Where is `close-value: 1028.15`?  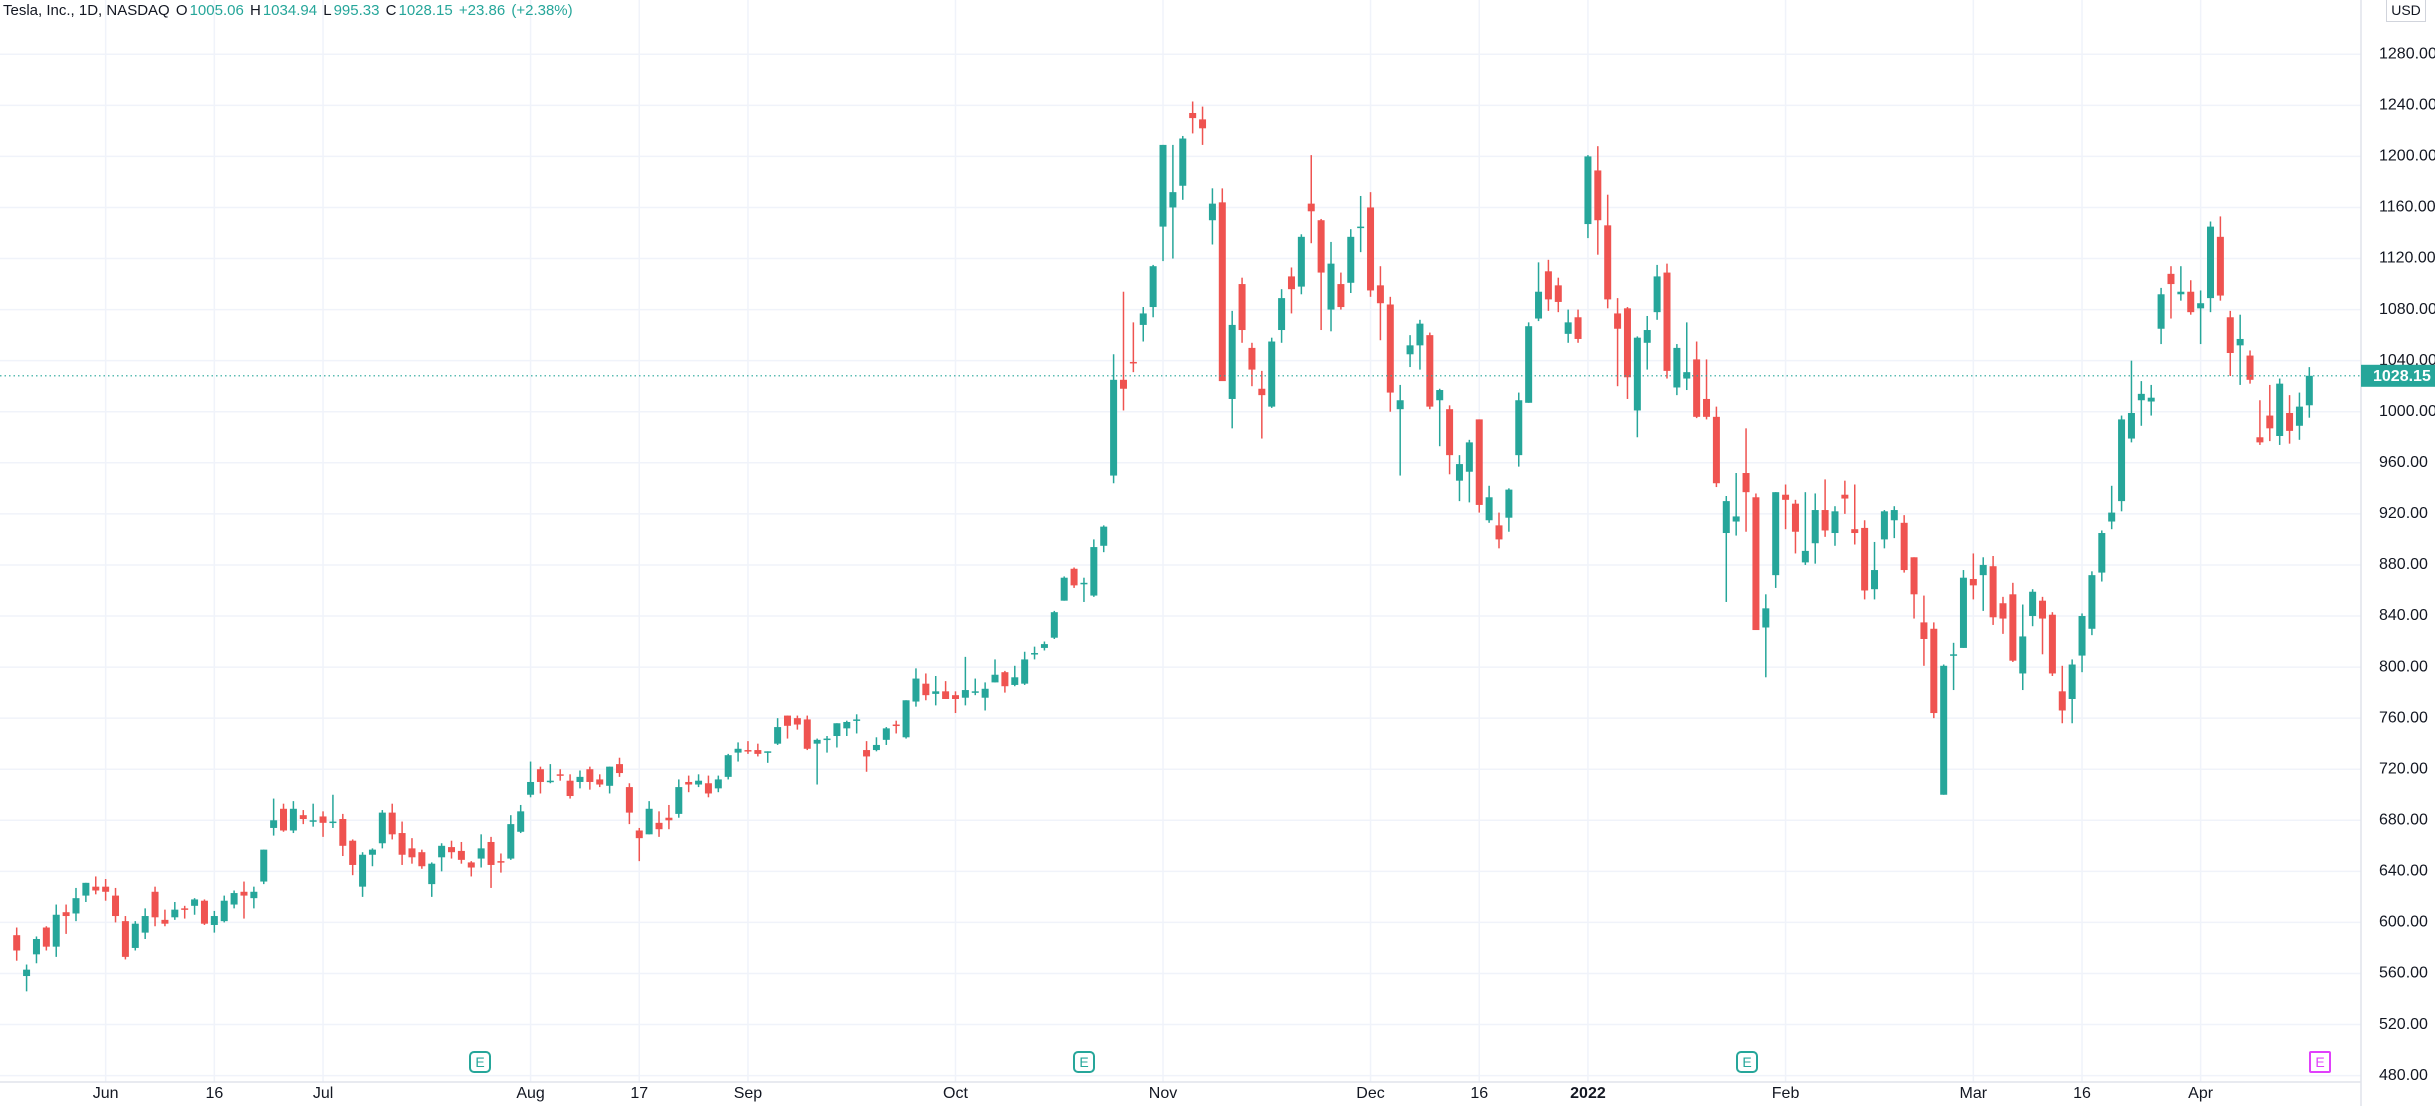 close-value: 1028.15 is located at coordinates (425, 10).